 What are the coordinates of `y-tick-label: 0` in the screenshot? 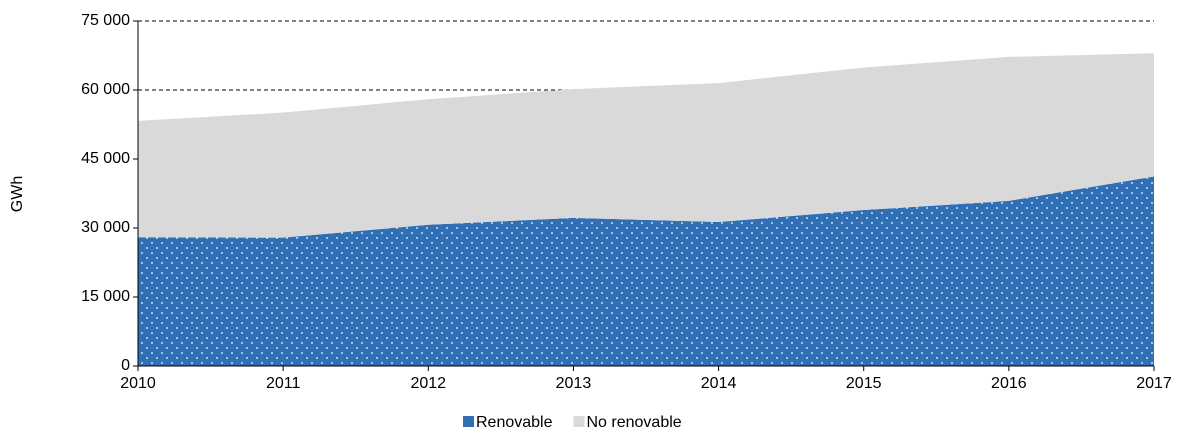 It's located at (125, 365).